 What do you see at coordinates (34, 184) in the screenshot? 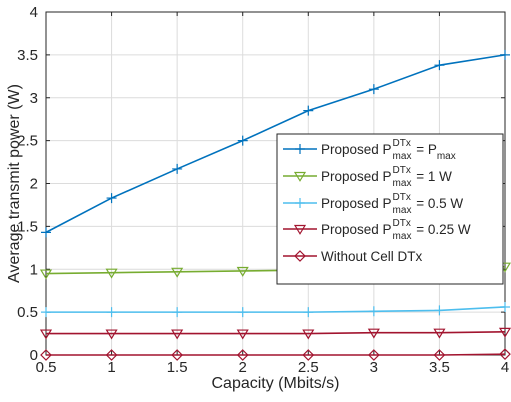
I see `y-tick-label: 2` at bounding box center [34, 184].